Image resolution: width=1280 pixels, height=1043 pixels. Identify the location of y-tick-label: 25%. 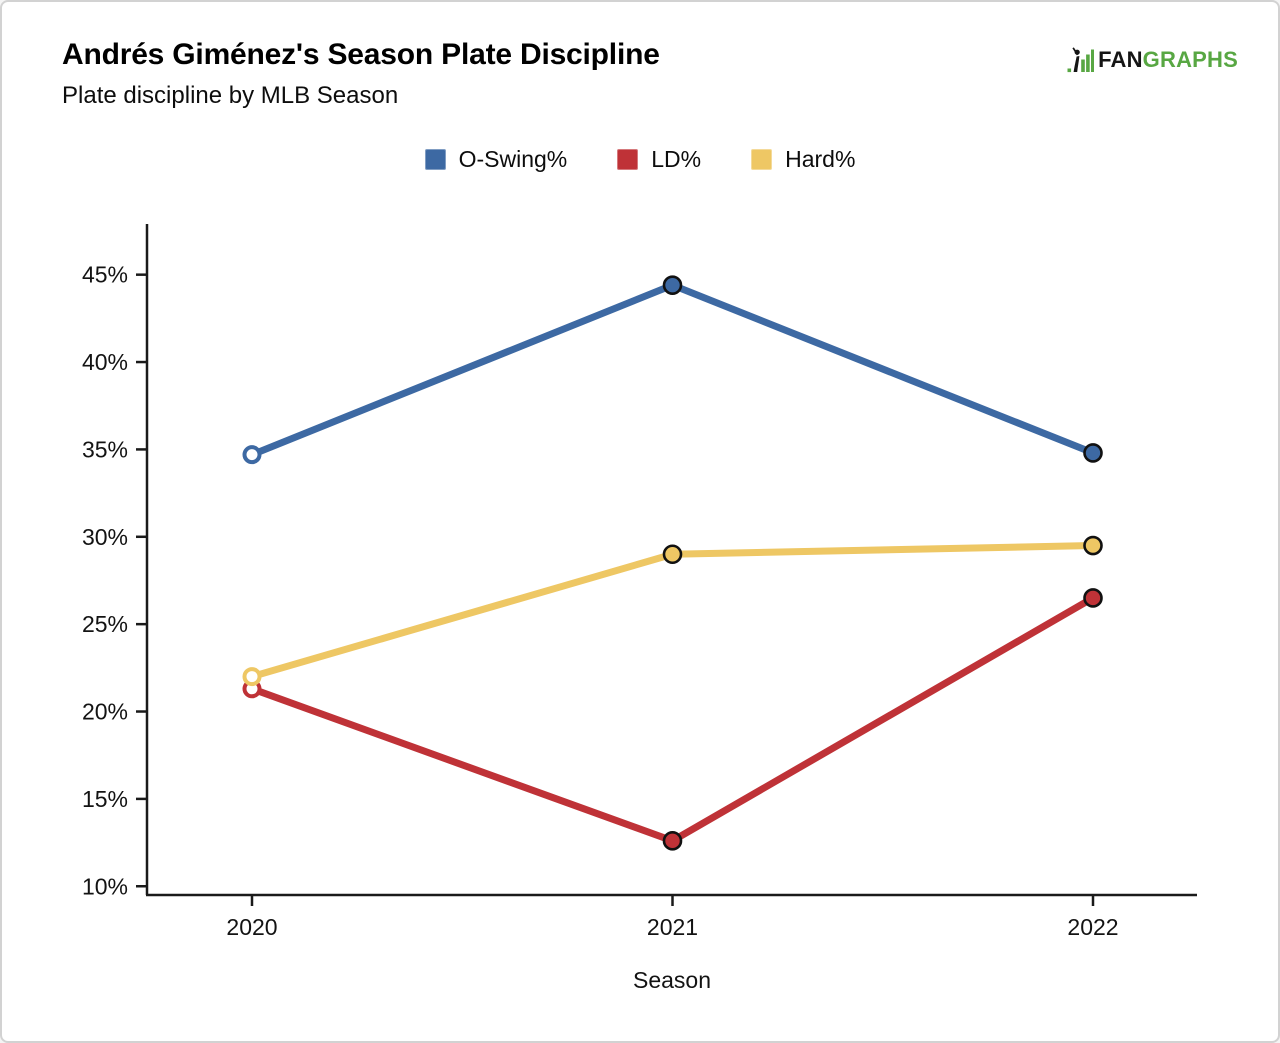
(105, 624).